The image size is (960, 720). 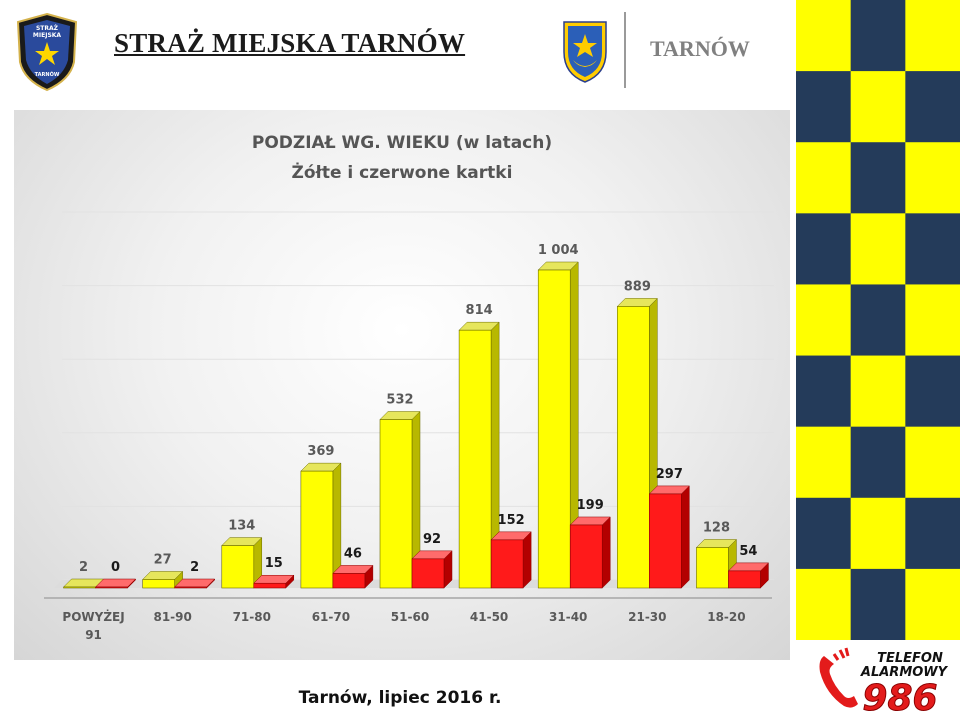 I want to click on category-label: 18-20, so click(x=726, y=617).